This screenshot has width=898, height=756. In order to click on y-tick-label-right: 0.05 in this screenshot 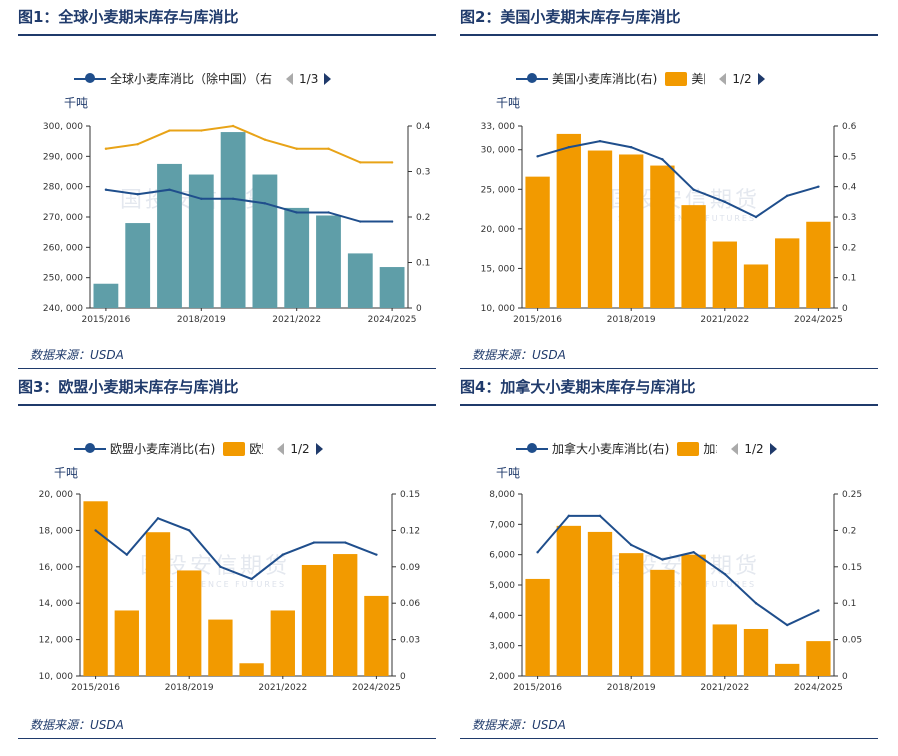, I will do `click(852, 641)`.